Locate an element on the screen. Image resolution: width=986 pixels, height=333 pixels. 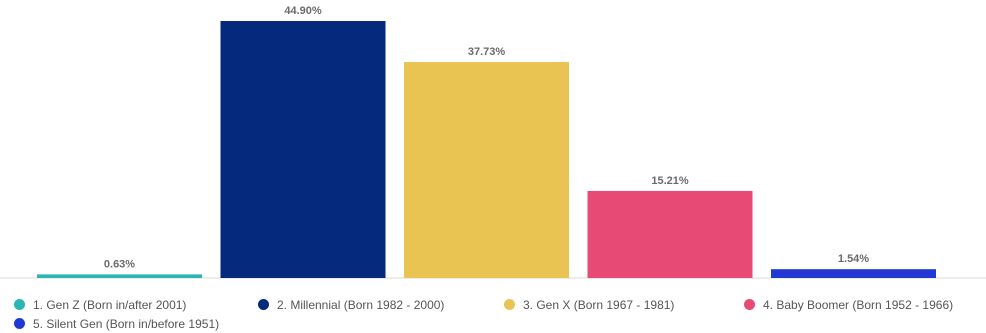
data-label-gen-z: 0.63% is located at coordinates (119, 264).